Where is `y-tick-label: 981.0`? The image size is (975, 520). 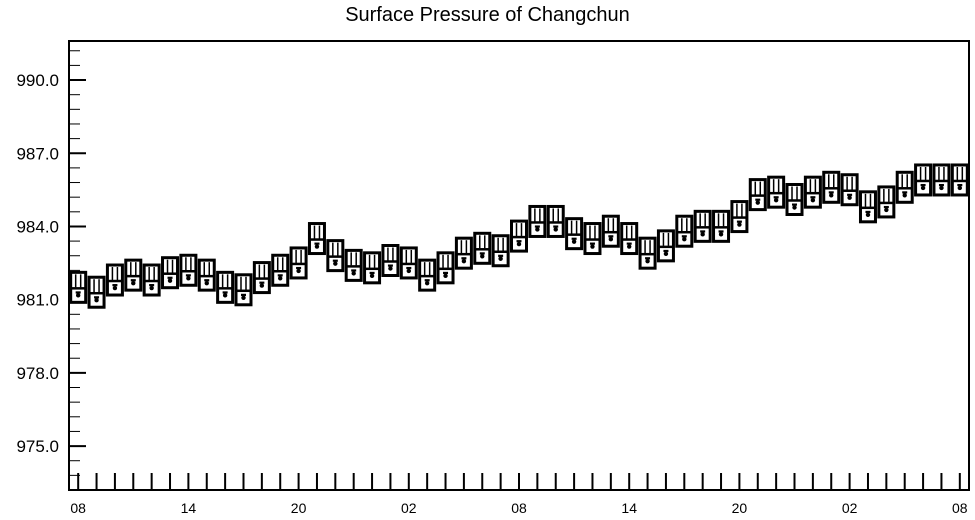
y-tick-label: 981.0 is located at coordinates (37, 300).